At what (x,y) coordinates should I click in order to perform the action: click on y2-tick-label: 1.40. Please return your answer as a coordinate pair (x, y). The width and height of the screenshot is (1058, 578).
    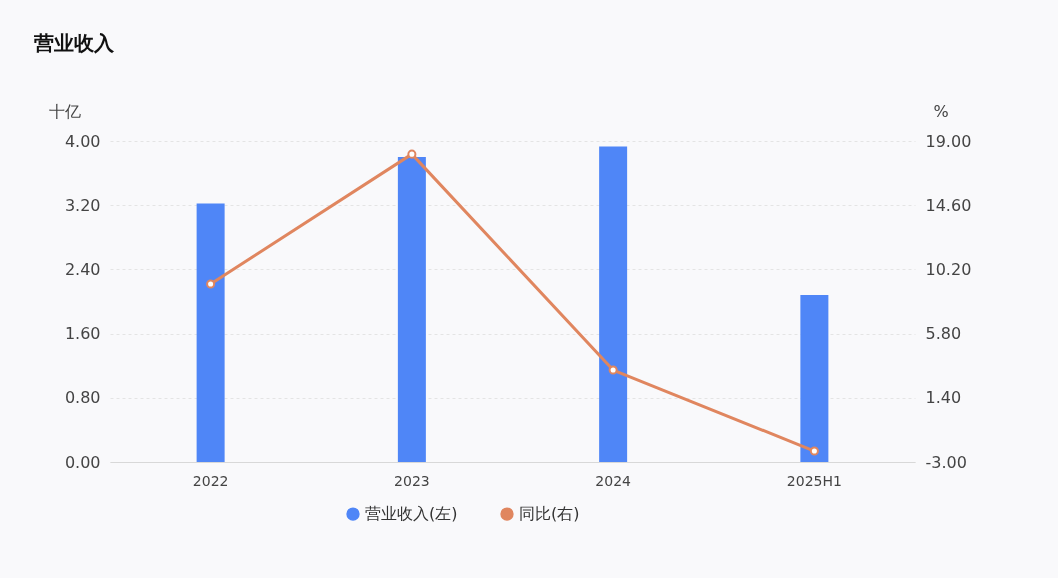
    Looking at the image, I should click on (943, 398).